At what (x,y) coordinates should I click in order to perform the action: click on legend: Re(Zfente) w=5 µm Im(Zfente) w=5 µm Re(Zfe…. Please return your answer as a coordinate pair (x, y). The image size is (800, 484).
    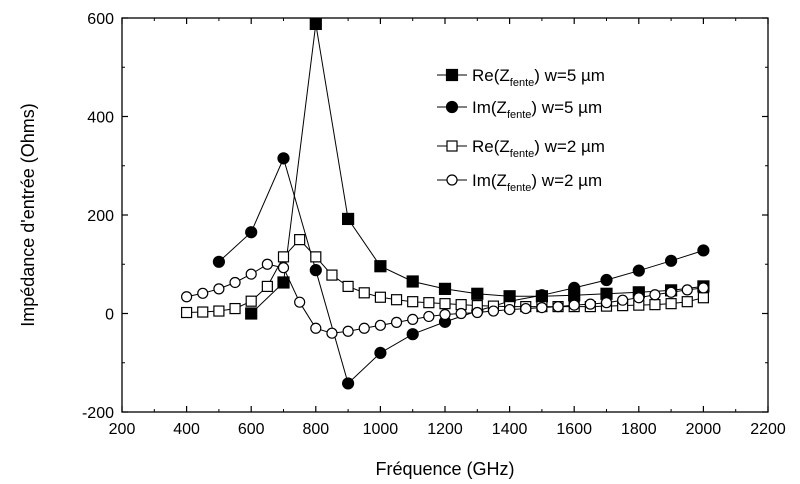
    Looking at the image, I should click on (521, 130).